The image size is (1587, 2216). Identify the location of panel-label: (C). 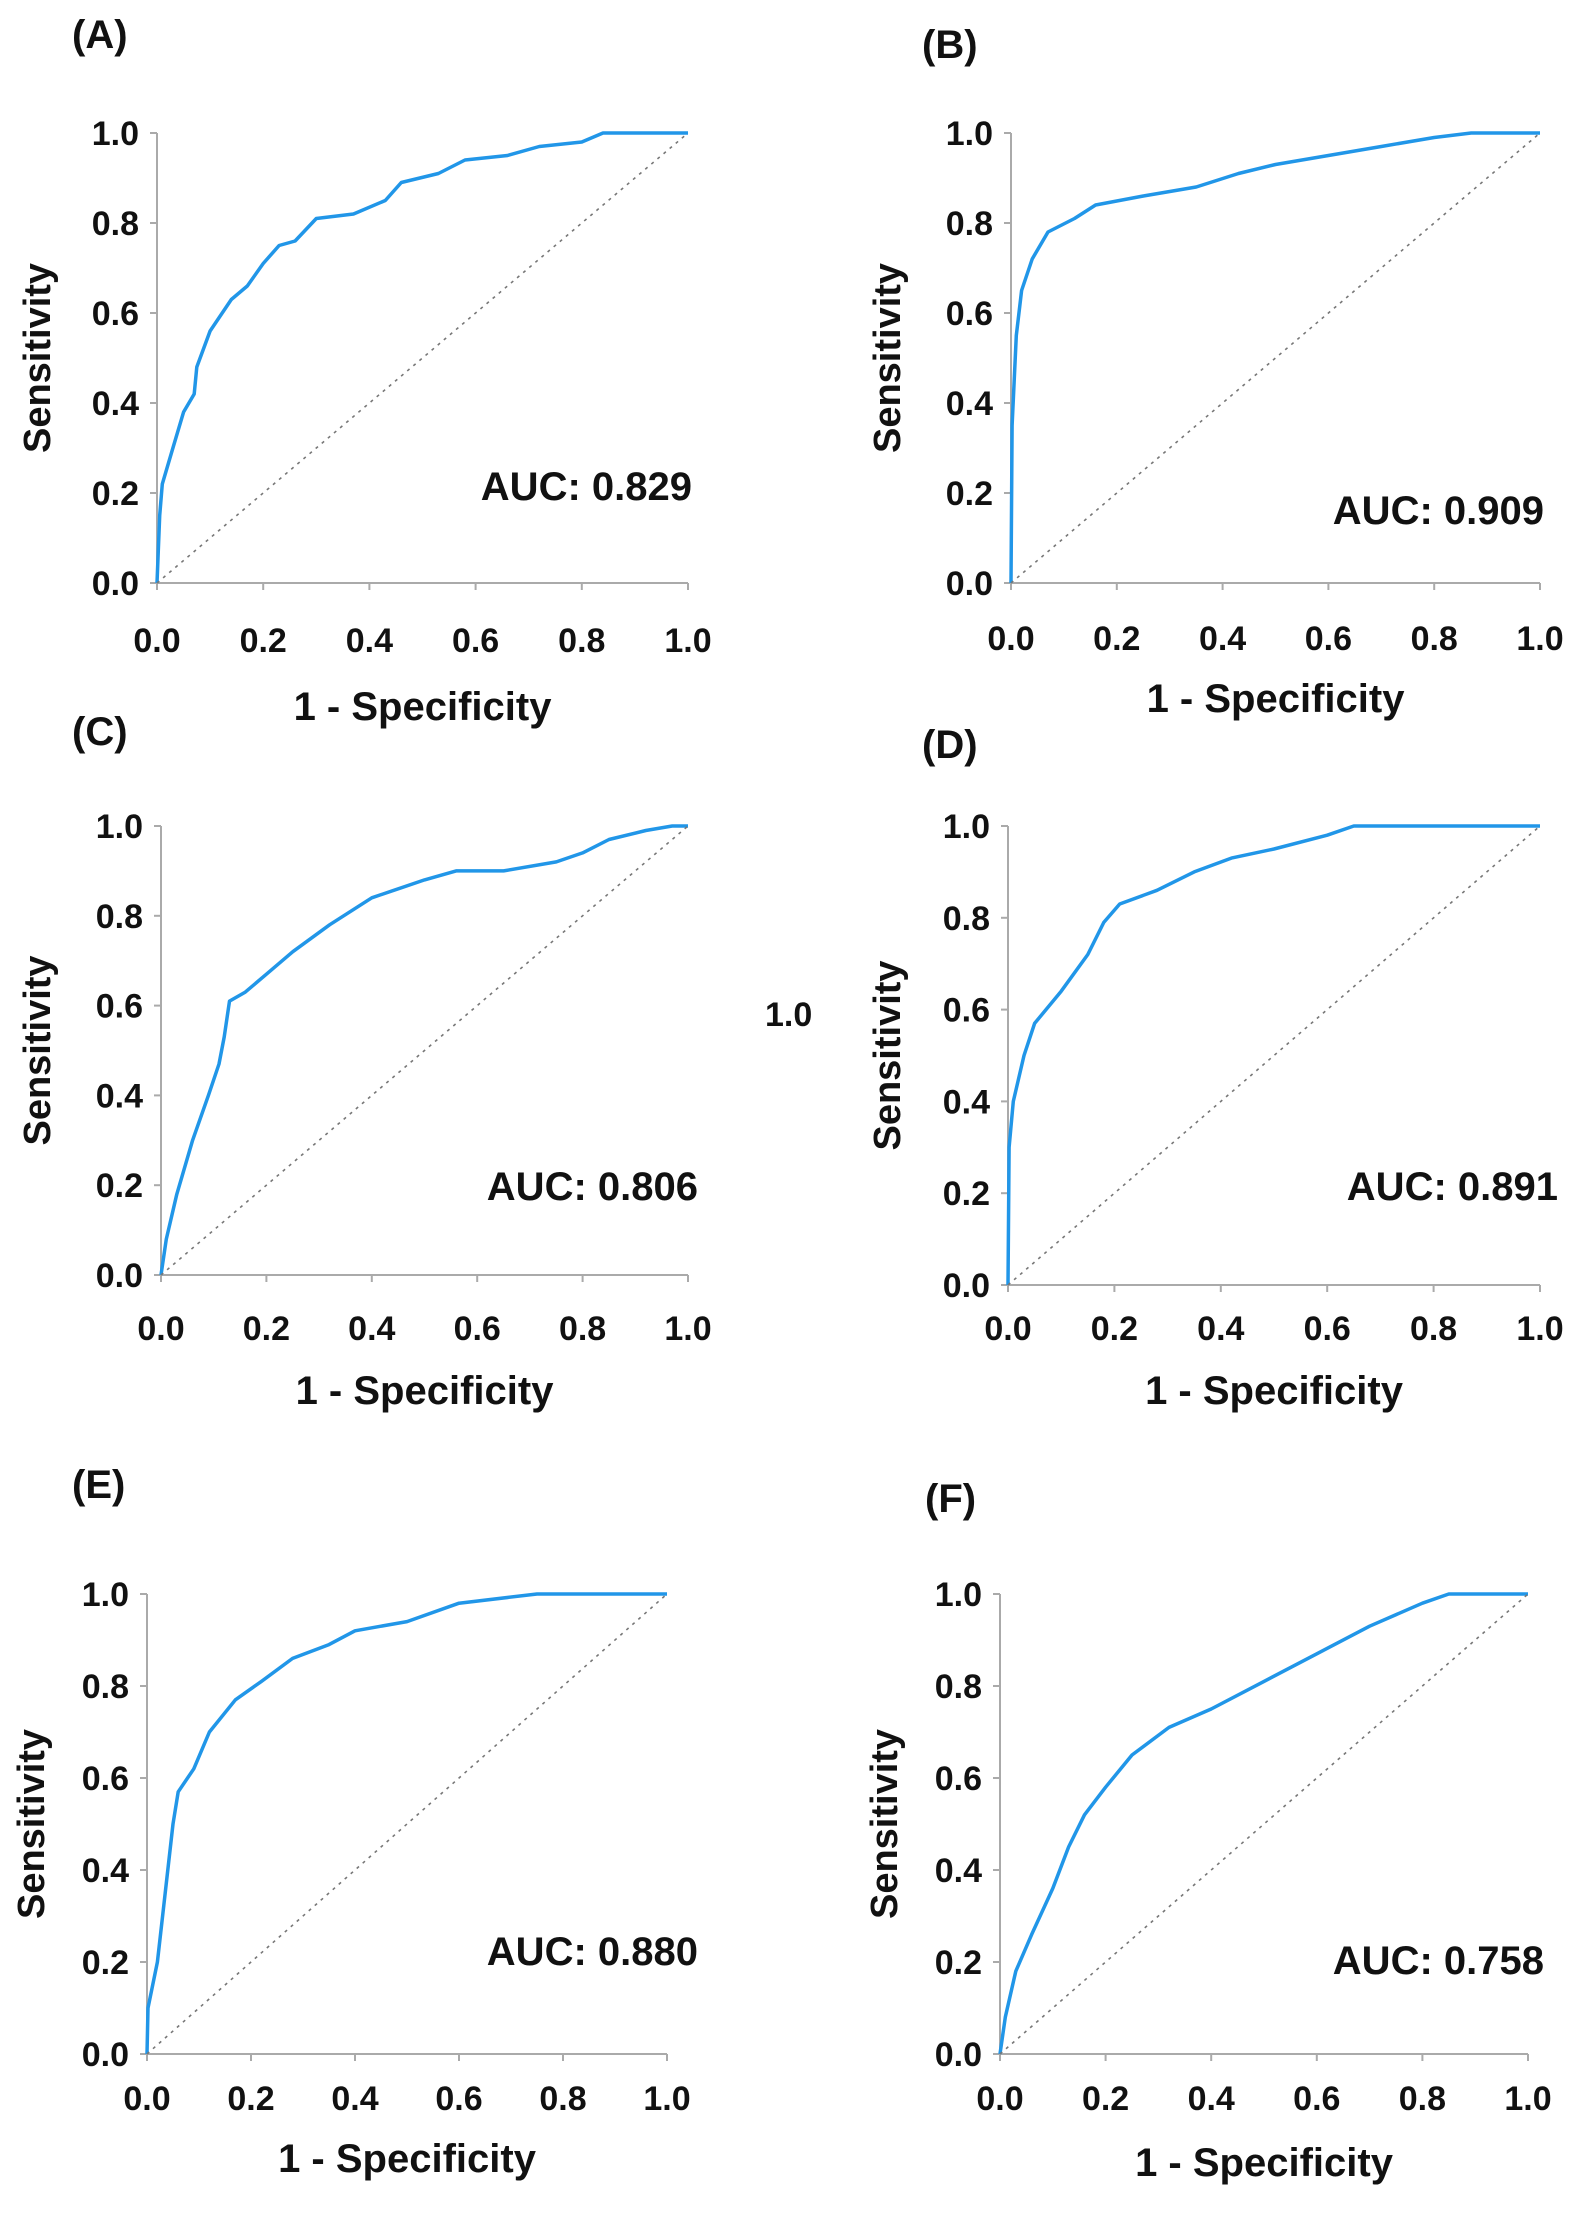
(100, 732).